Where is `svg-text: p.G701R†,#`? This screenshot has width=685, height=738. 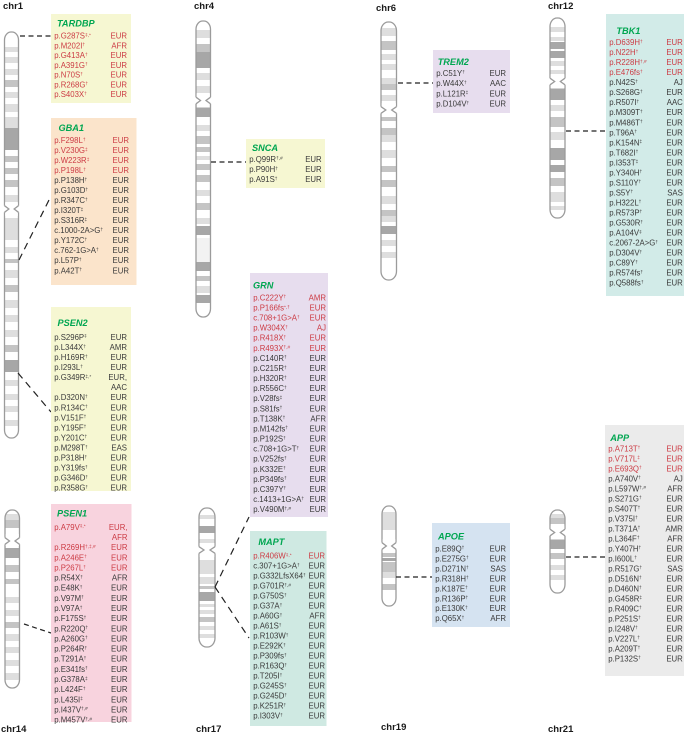 svg-text: p.G701R†,# is located at coordinates (272, 586).